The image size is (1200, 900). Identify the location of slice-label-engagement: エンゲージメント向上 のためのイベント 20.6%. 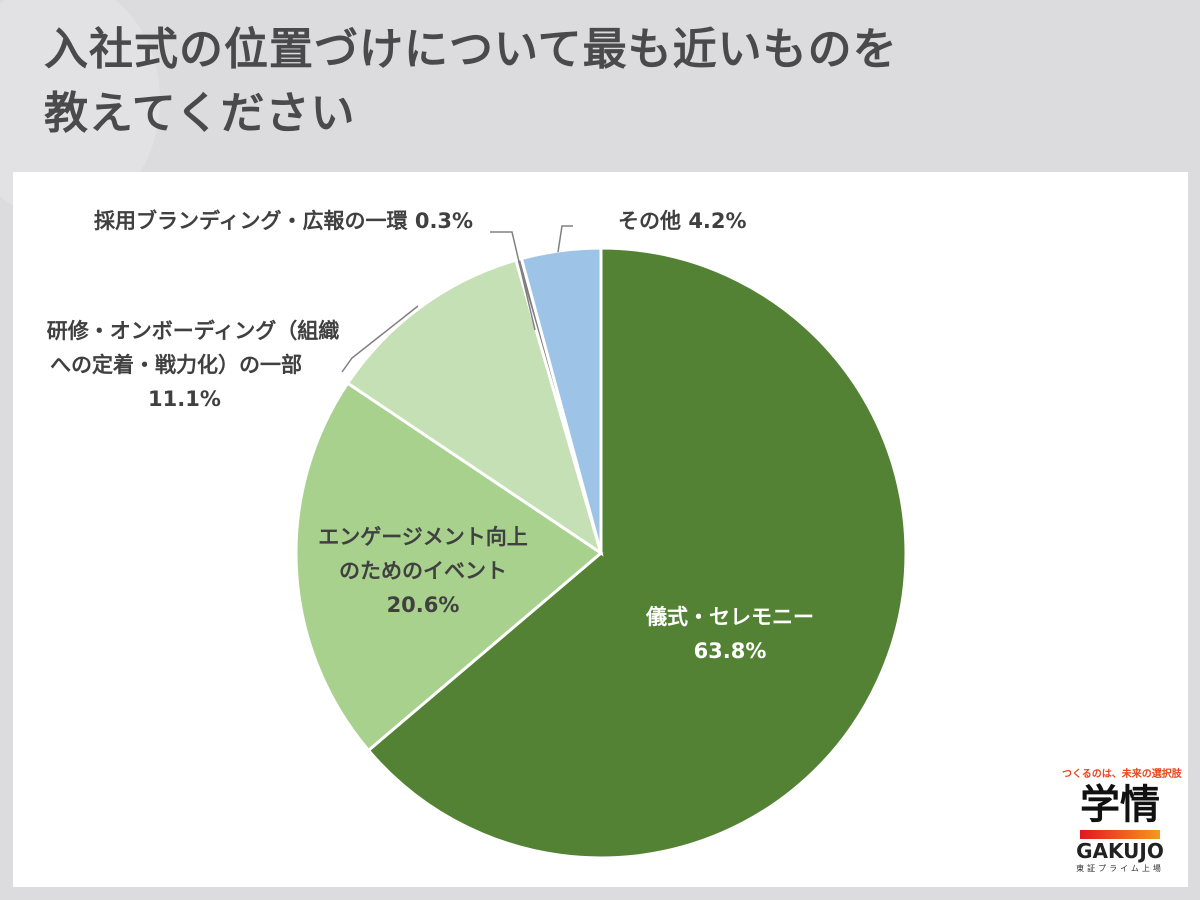
(423, 571).